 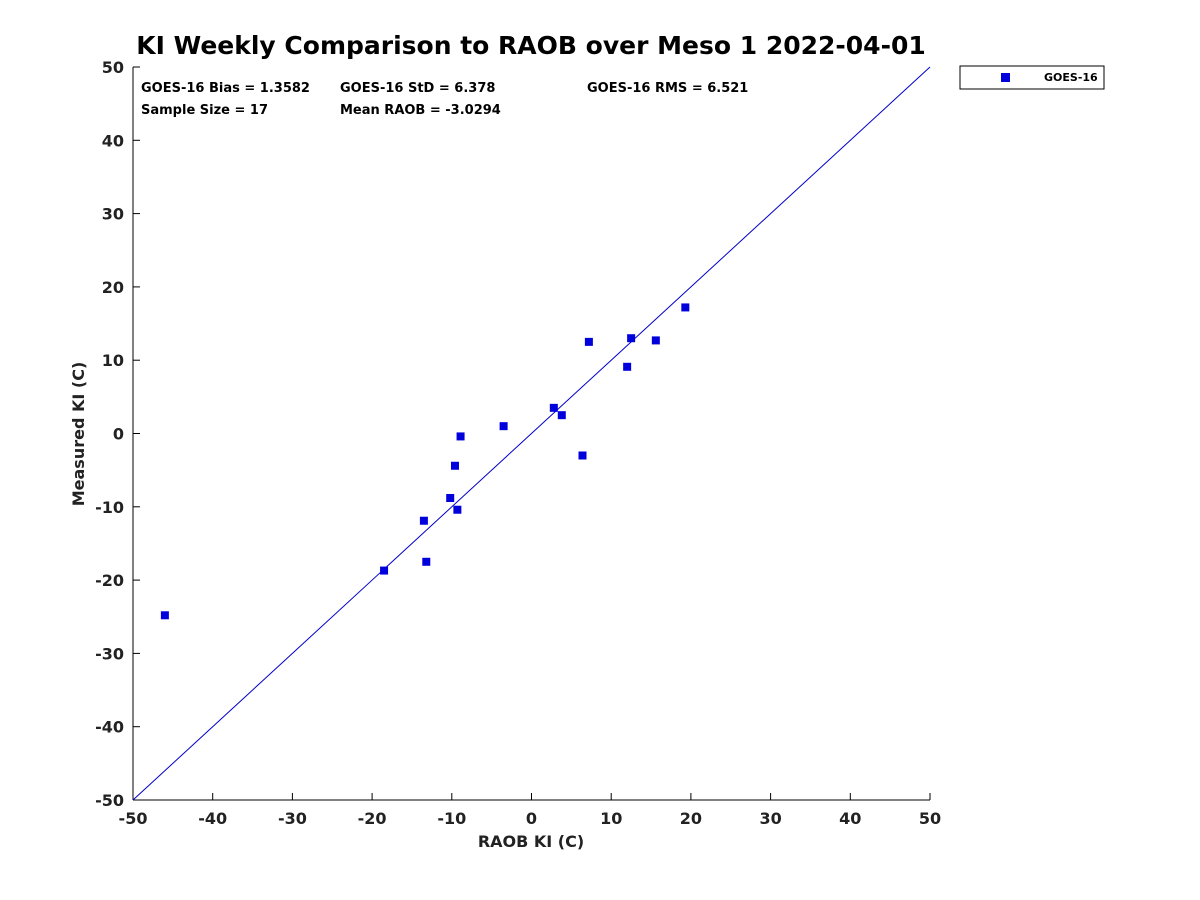 I want to click on stat-rms: GOES-16 RMS = 6.521, so click(x=667, y=88).